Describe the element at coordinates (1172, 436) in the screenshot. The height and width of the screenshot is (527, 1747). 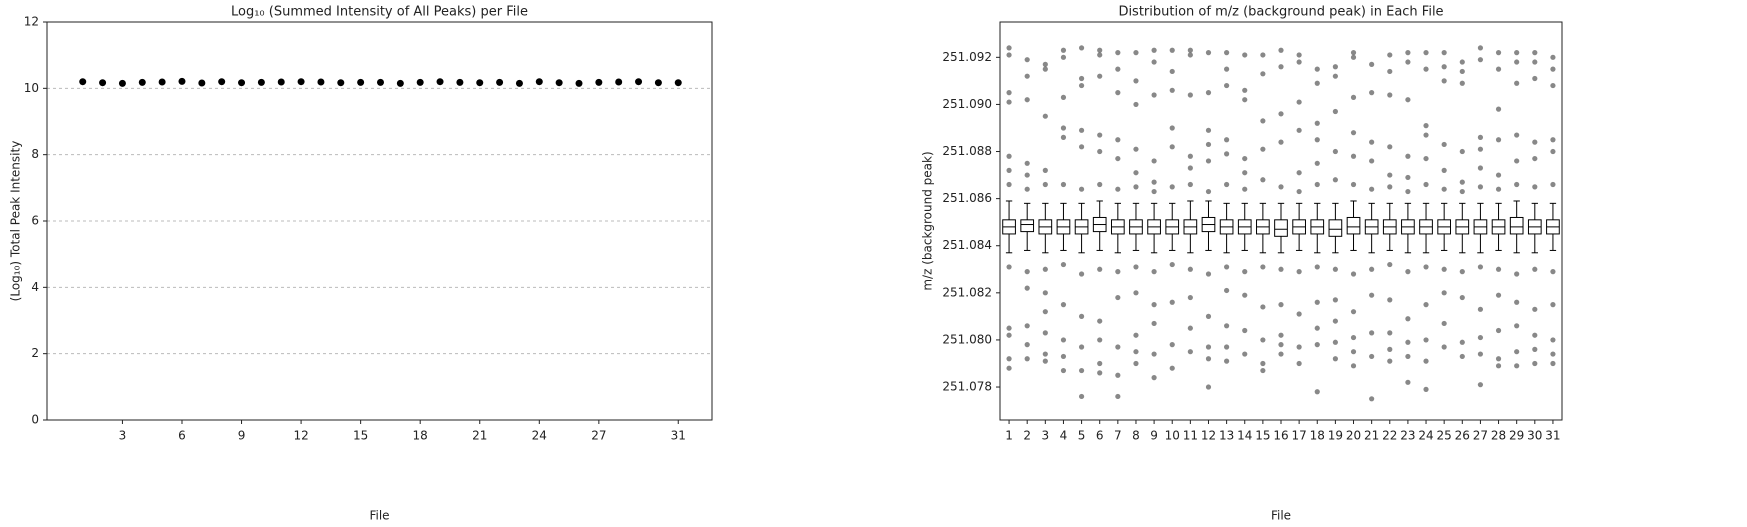
I see `x-tick-label: 10` at that location.